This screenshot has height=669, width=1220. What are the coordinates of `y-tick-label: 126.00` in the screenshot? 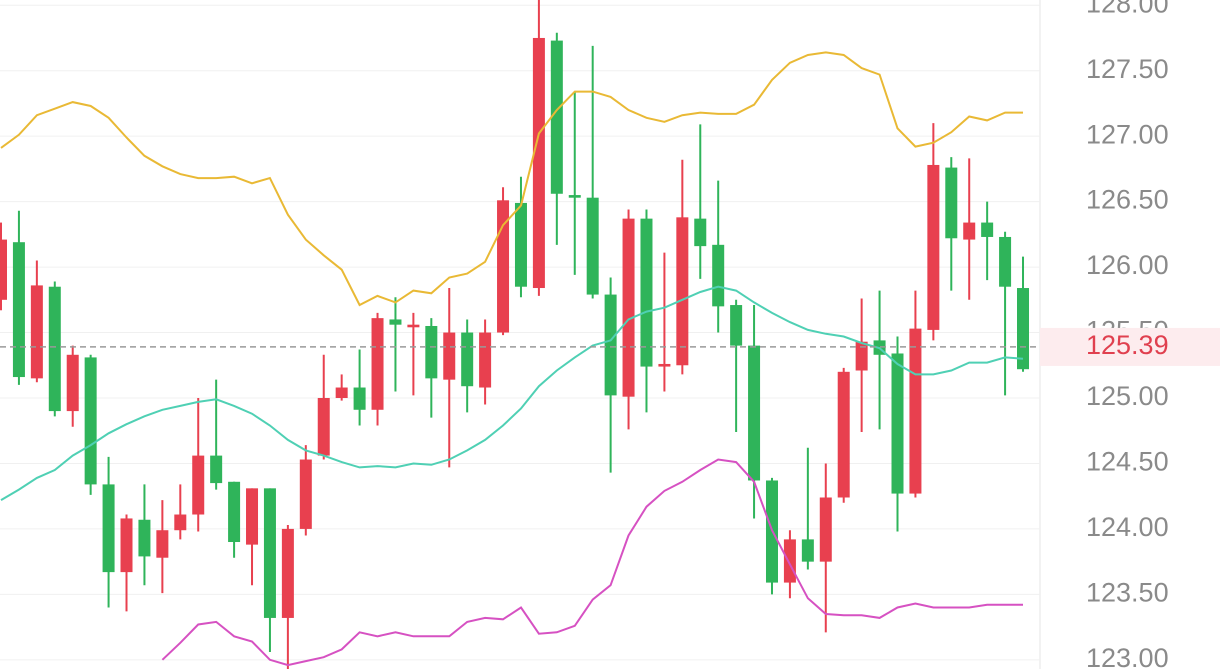 It's located at (1127, 265).